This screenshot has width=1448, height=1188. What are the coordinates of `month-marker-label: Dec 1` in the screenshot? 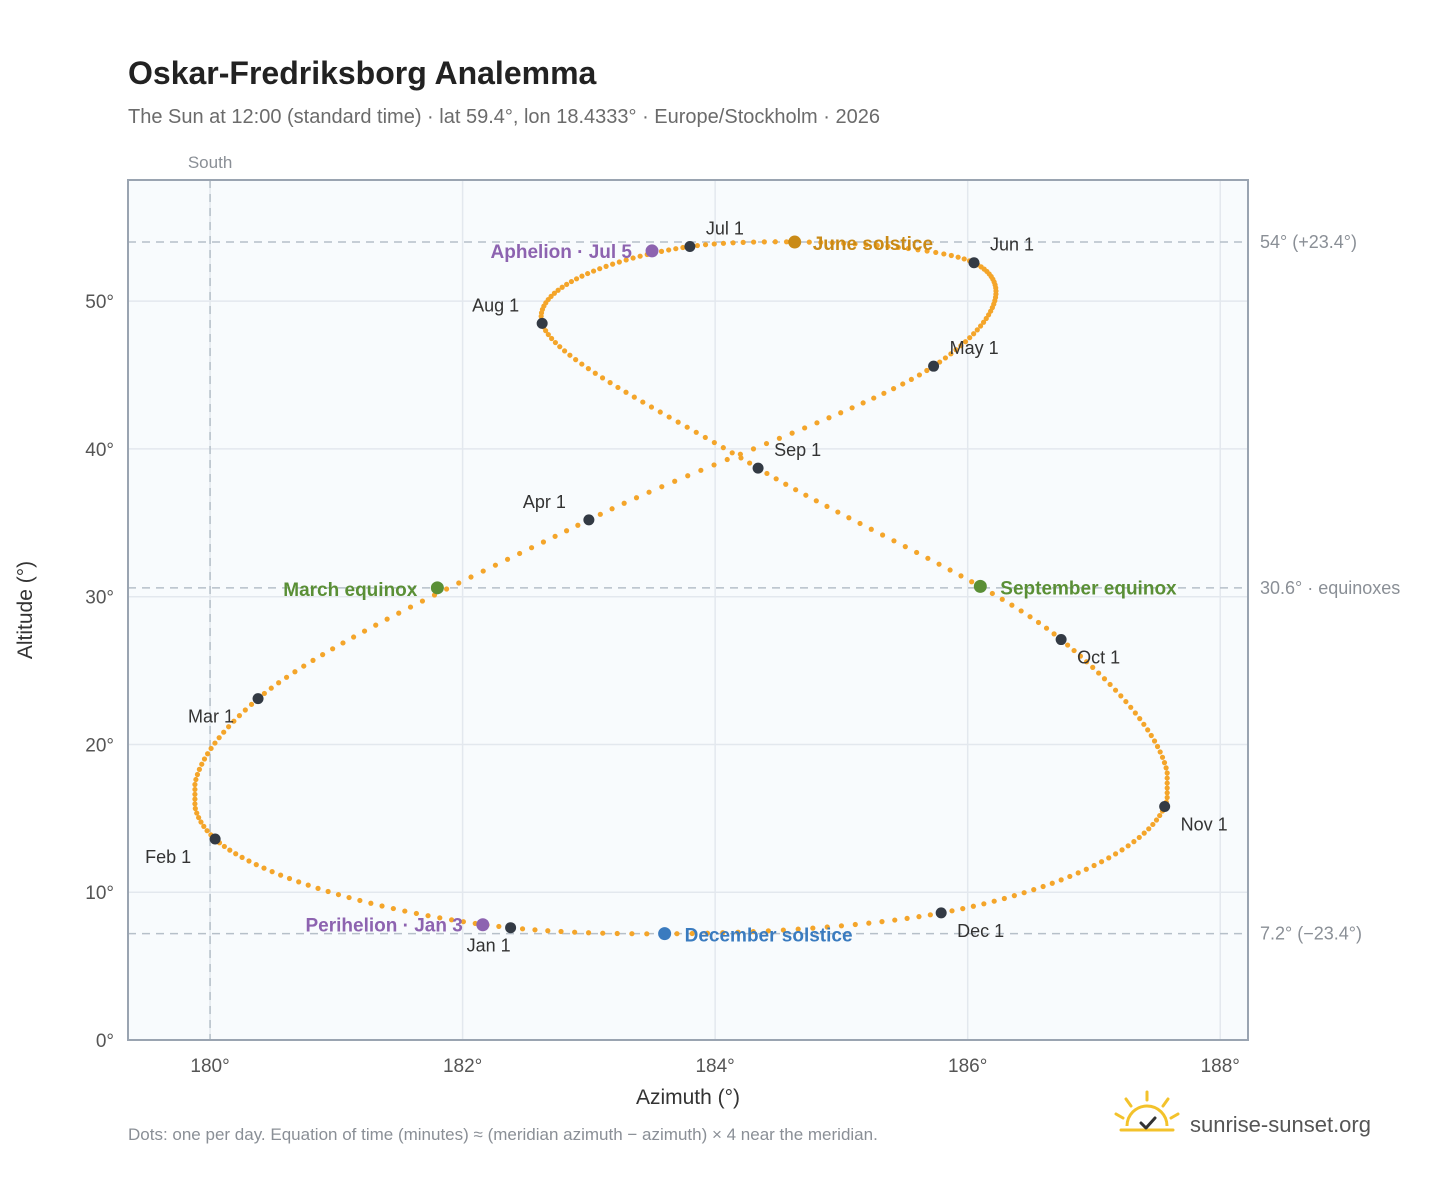 It's located at (980, 931).